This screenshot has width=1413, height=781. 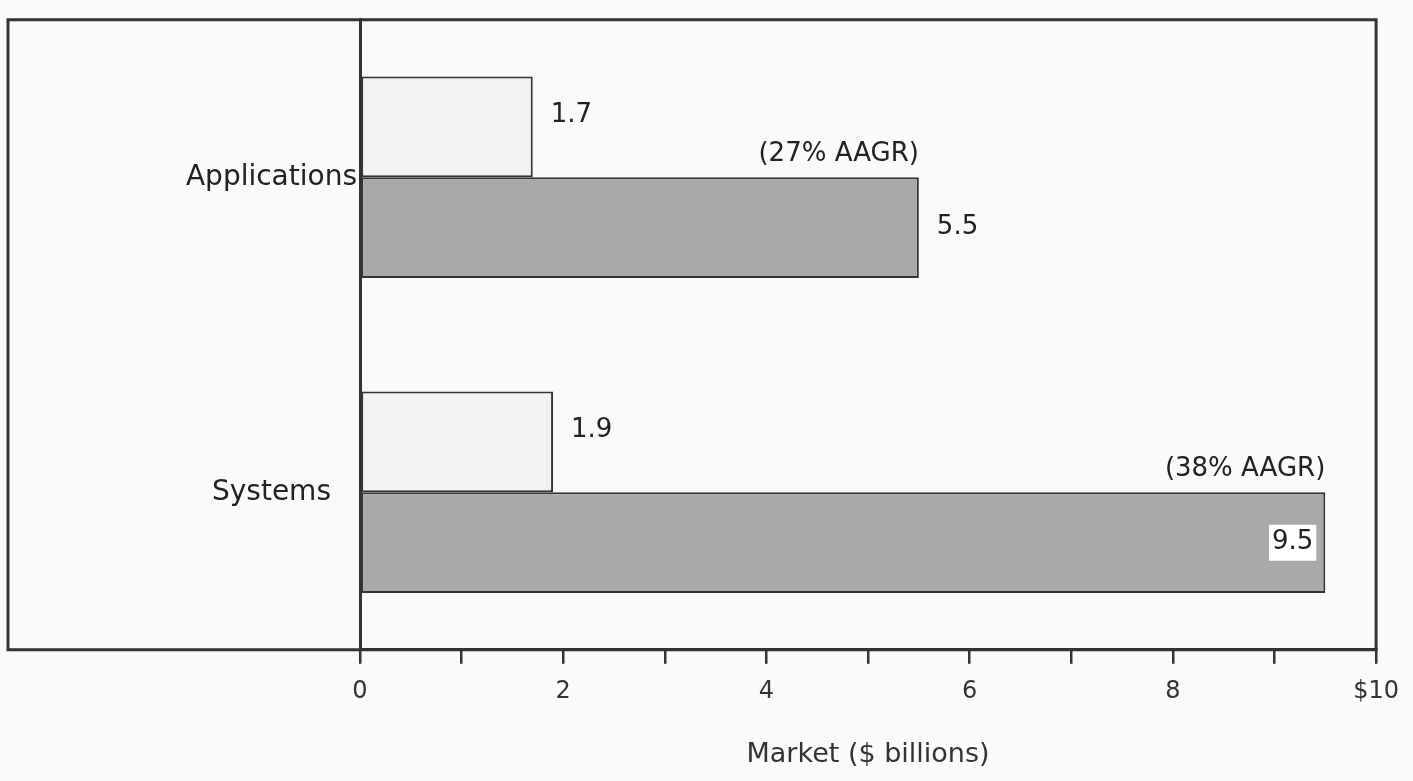 I want to click on annotation: (27% AAGR), so click(x=838, y=152).